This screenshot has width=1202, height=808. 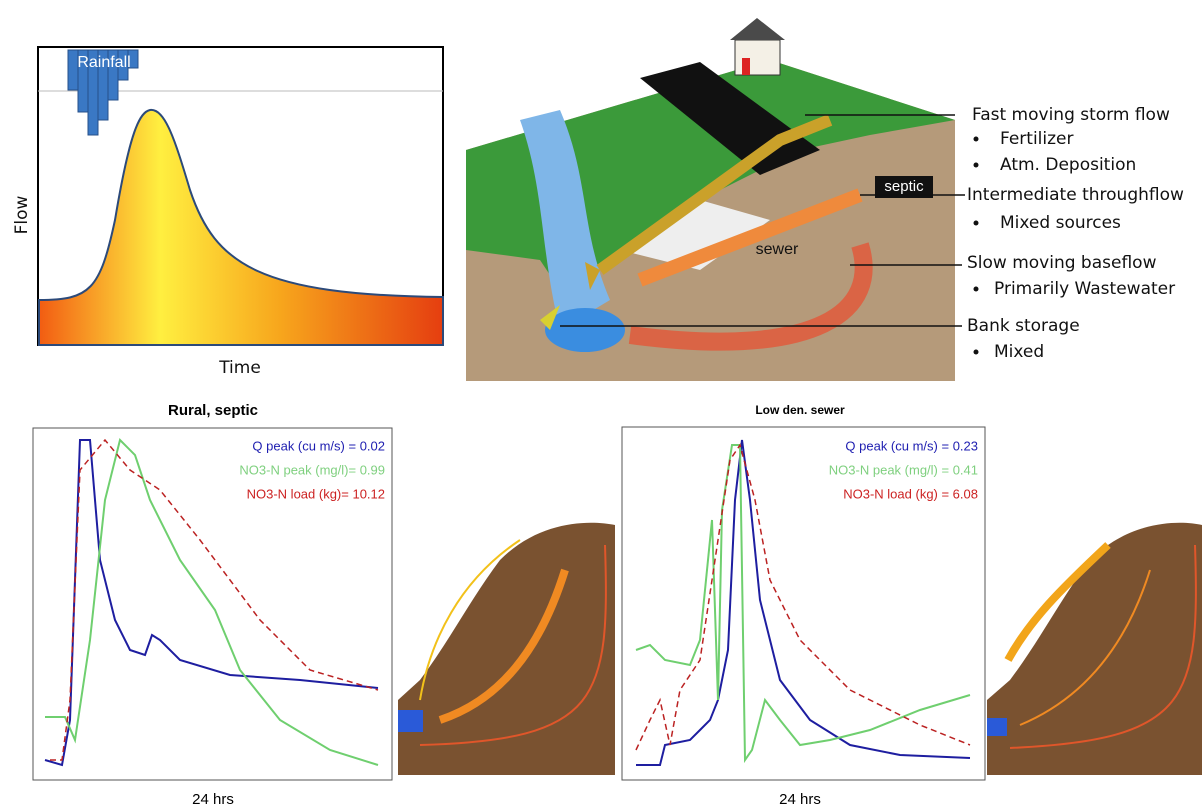 I want to click on flow-item: Mixed sources, so click(x=1060, y=223).